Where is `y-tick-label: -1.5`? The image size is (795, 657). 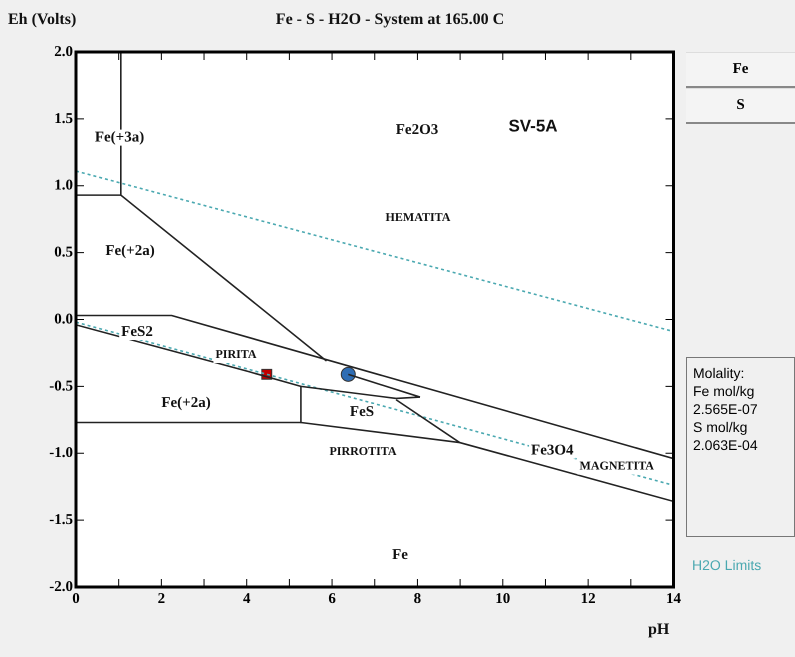 y-tick-label: -1.5 is located at coordinates (61, 520).